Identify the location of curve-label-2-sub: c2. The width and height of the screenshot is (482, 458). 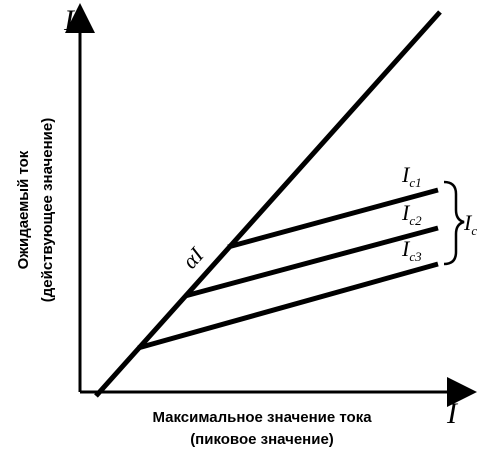
(415, 220).